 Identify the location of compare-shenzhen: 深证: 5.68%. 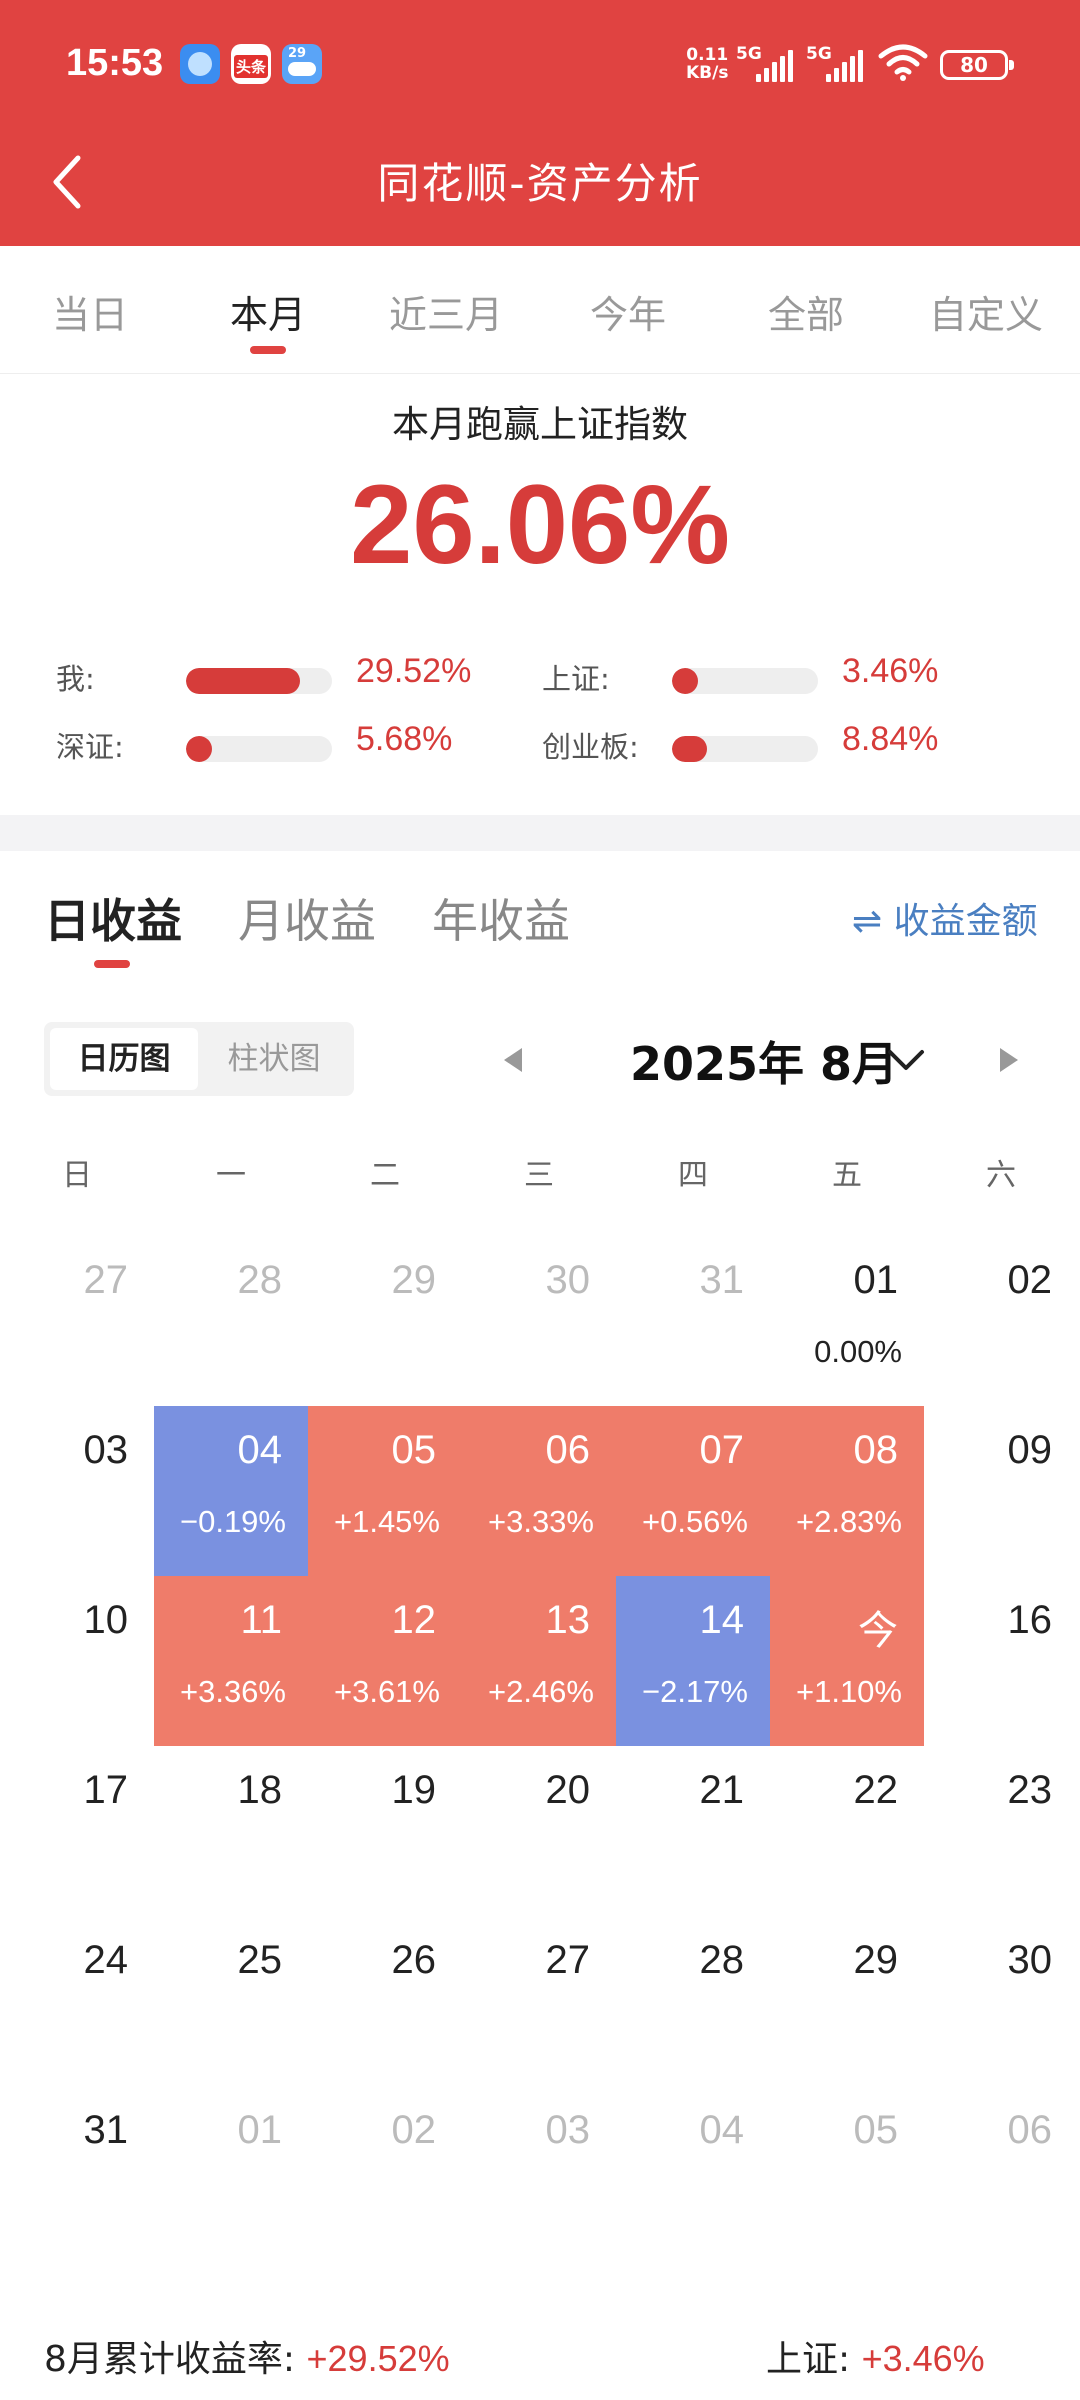
(276, 744).